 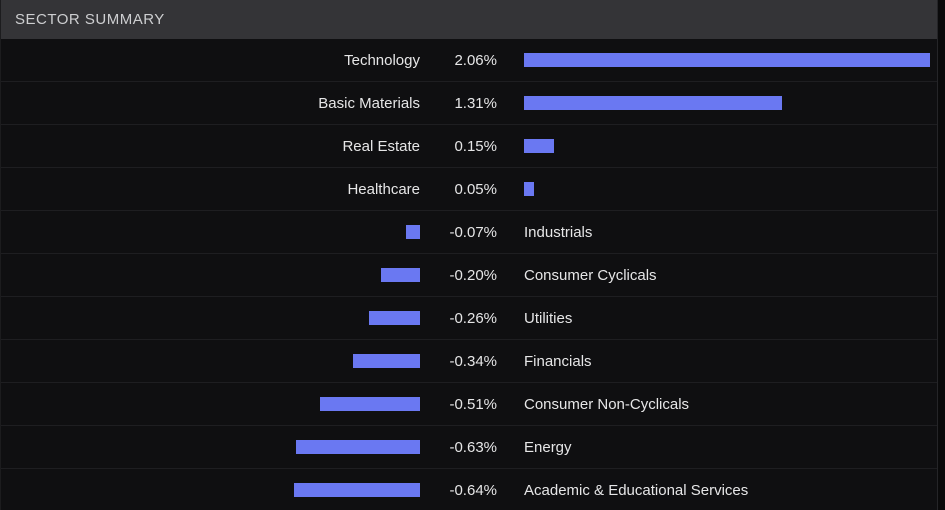 I want to click on row-percent-cell: 0.05%, so click(x=472, y=189).